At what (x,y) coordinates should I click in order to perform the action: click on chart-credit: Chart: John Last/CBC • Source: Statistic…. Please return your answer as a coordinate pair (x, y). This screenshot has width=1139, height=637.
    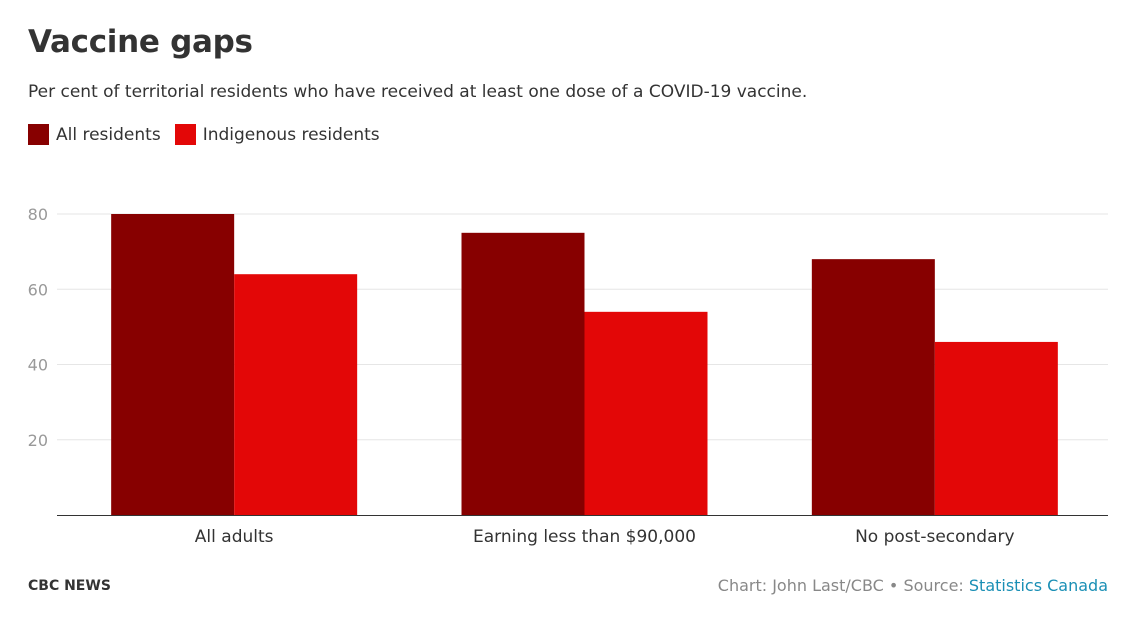
    Looking at the image, I should click on (913, 585).